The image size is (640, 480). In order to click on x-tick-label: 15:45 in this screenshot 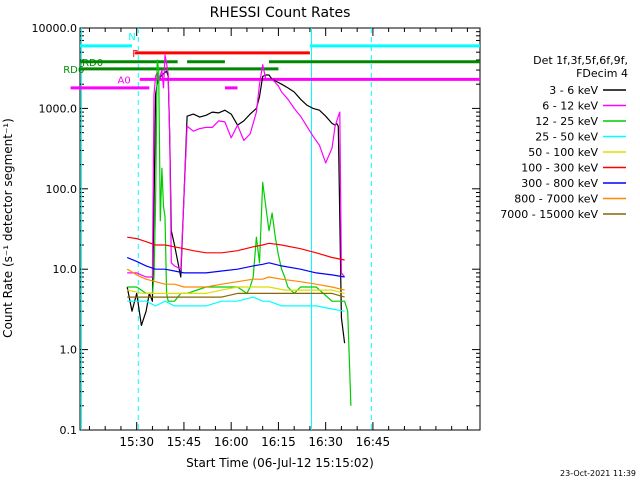, I will do `click(184, 442)`.